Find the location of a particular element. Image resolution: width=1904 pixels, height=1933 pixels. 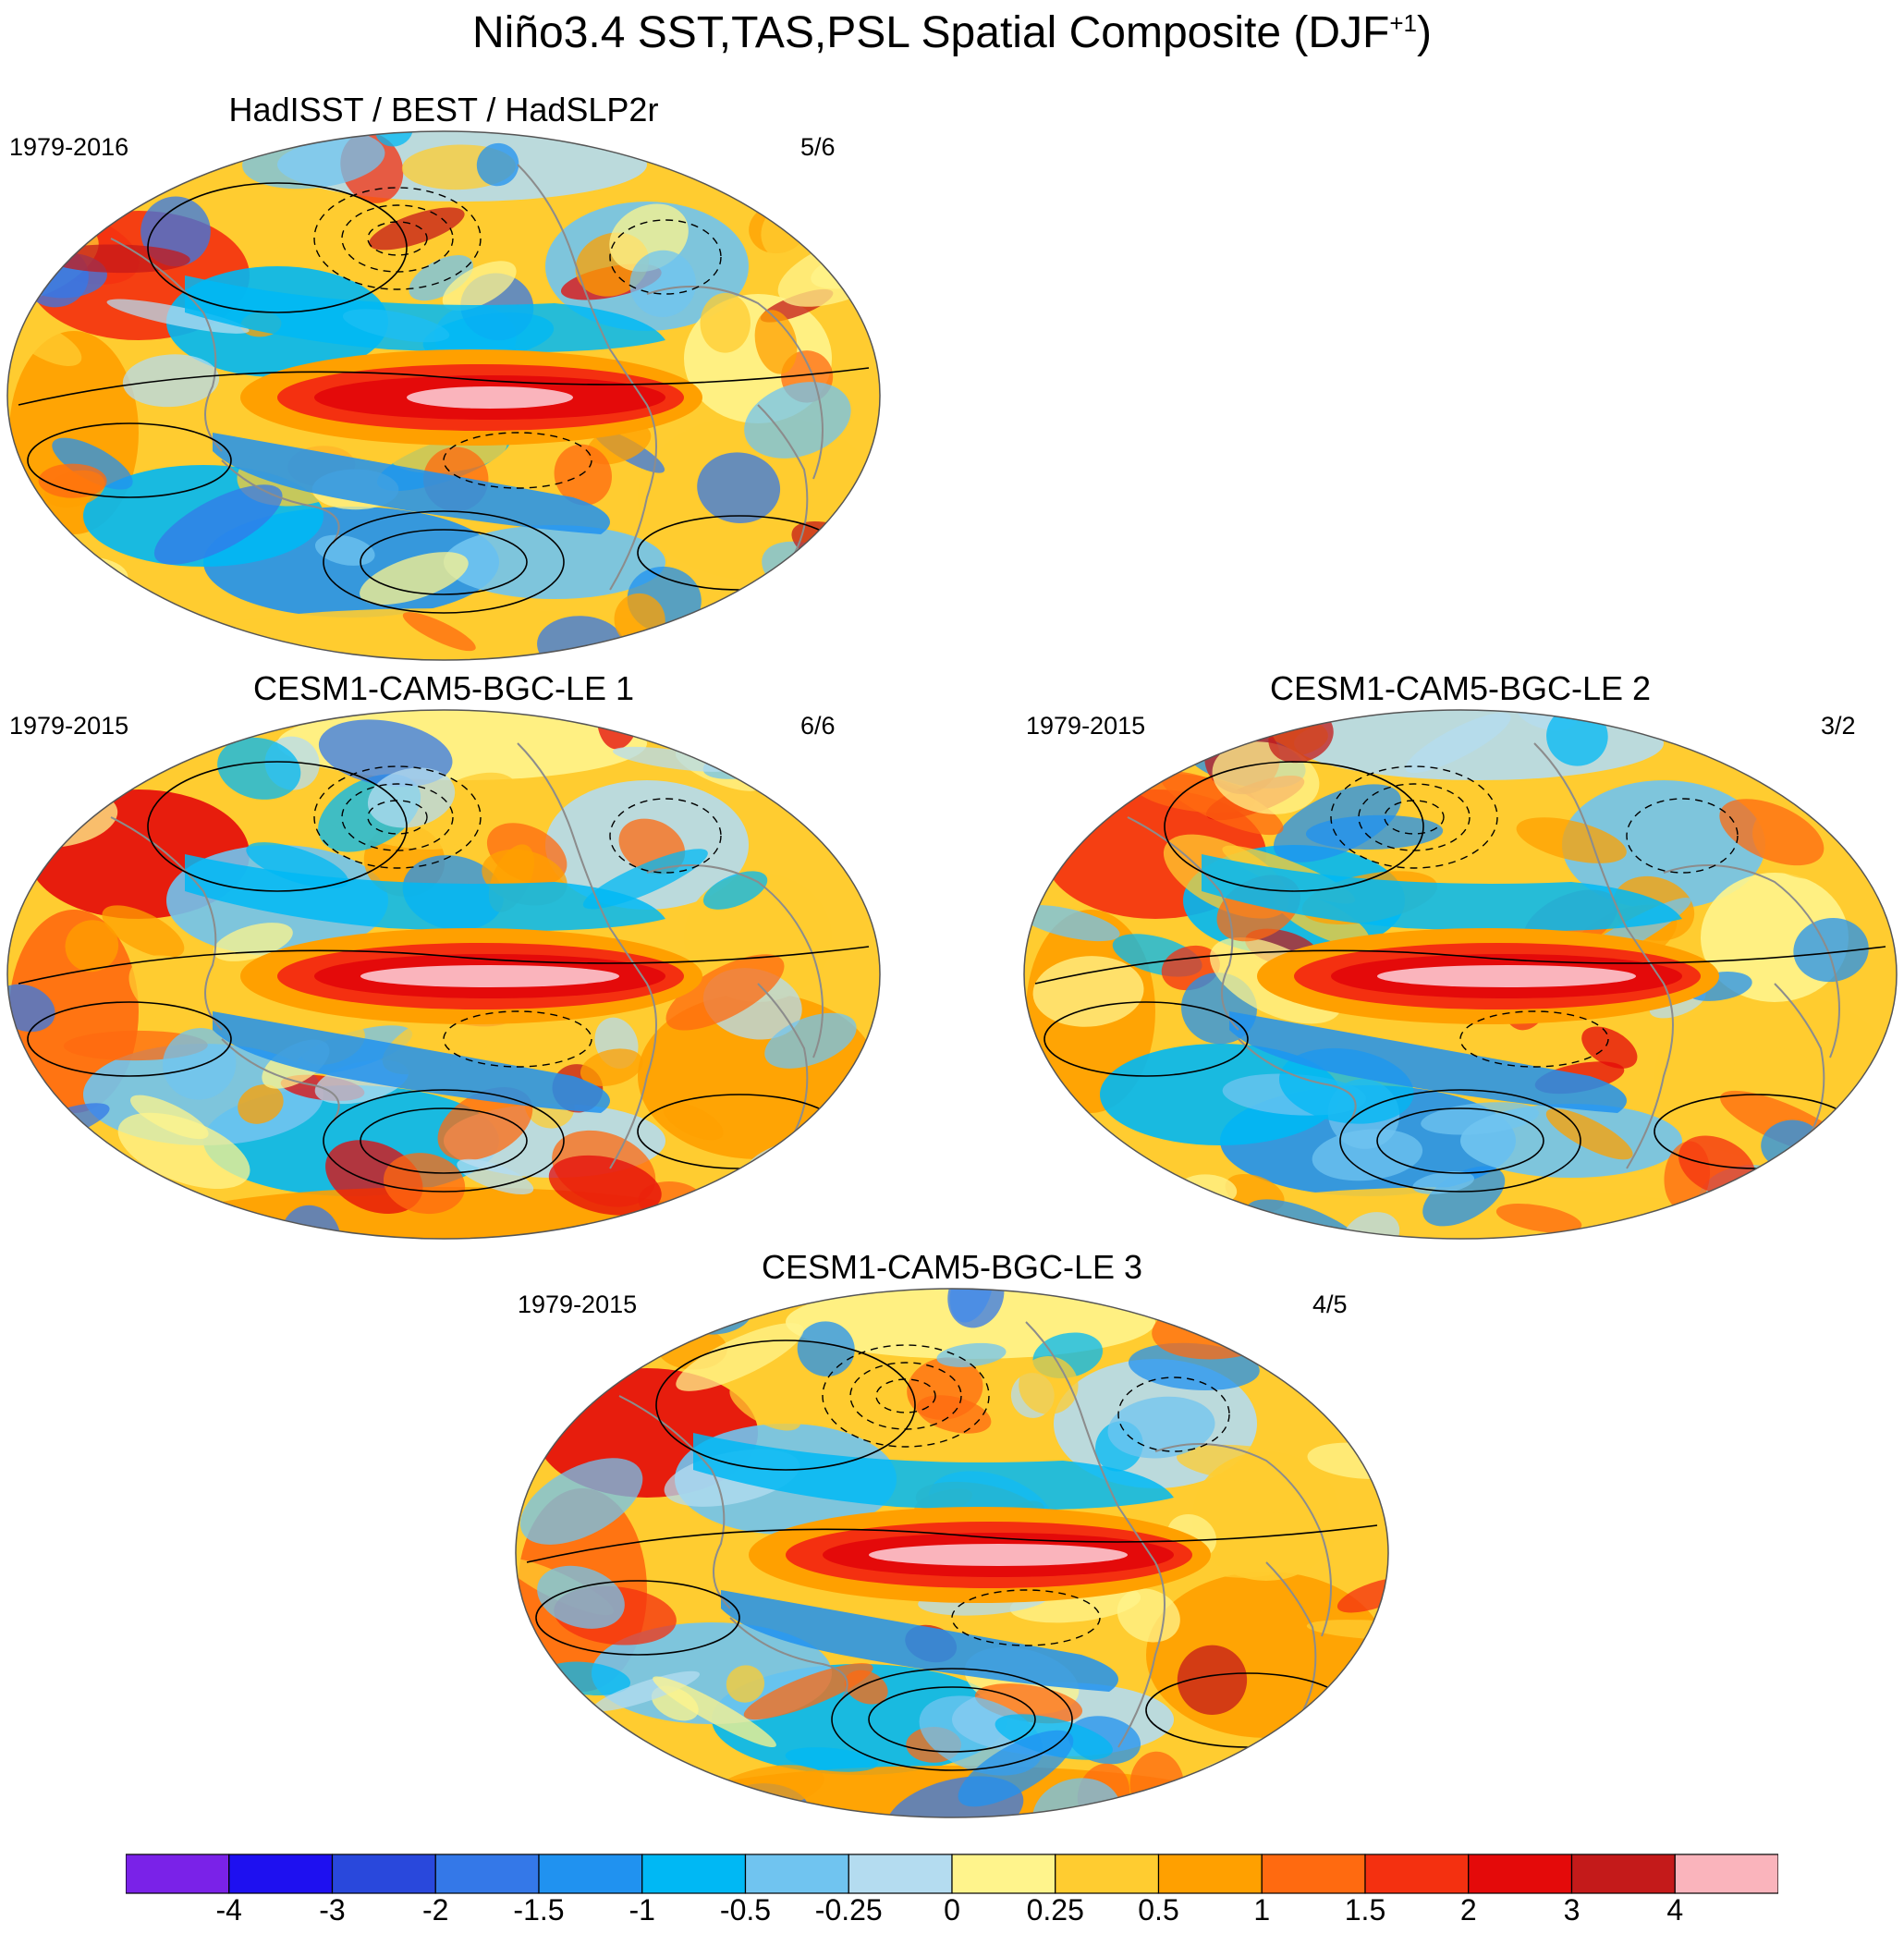

colorbar-tick-label: -1.5 is located at coordinates (539, 1910).